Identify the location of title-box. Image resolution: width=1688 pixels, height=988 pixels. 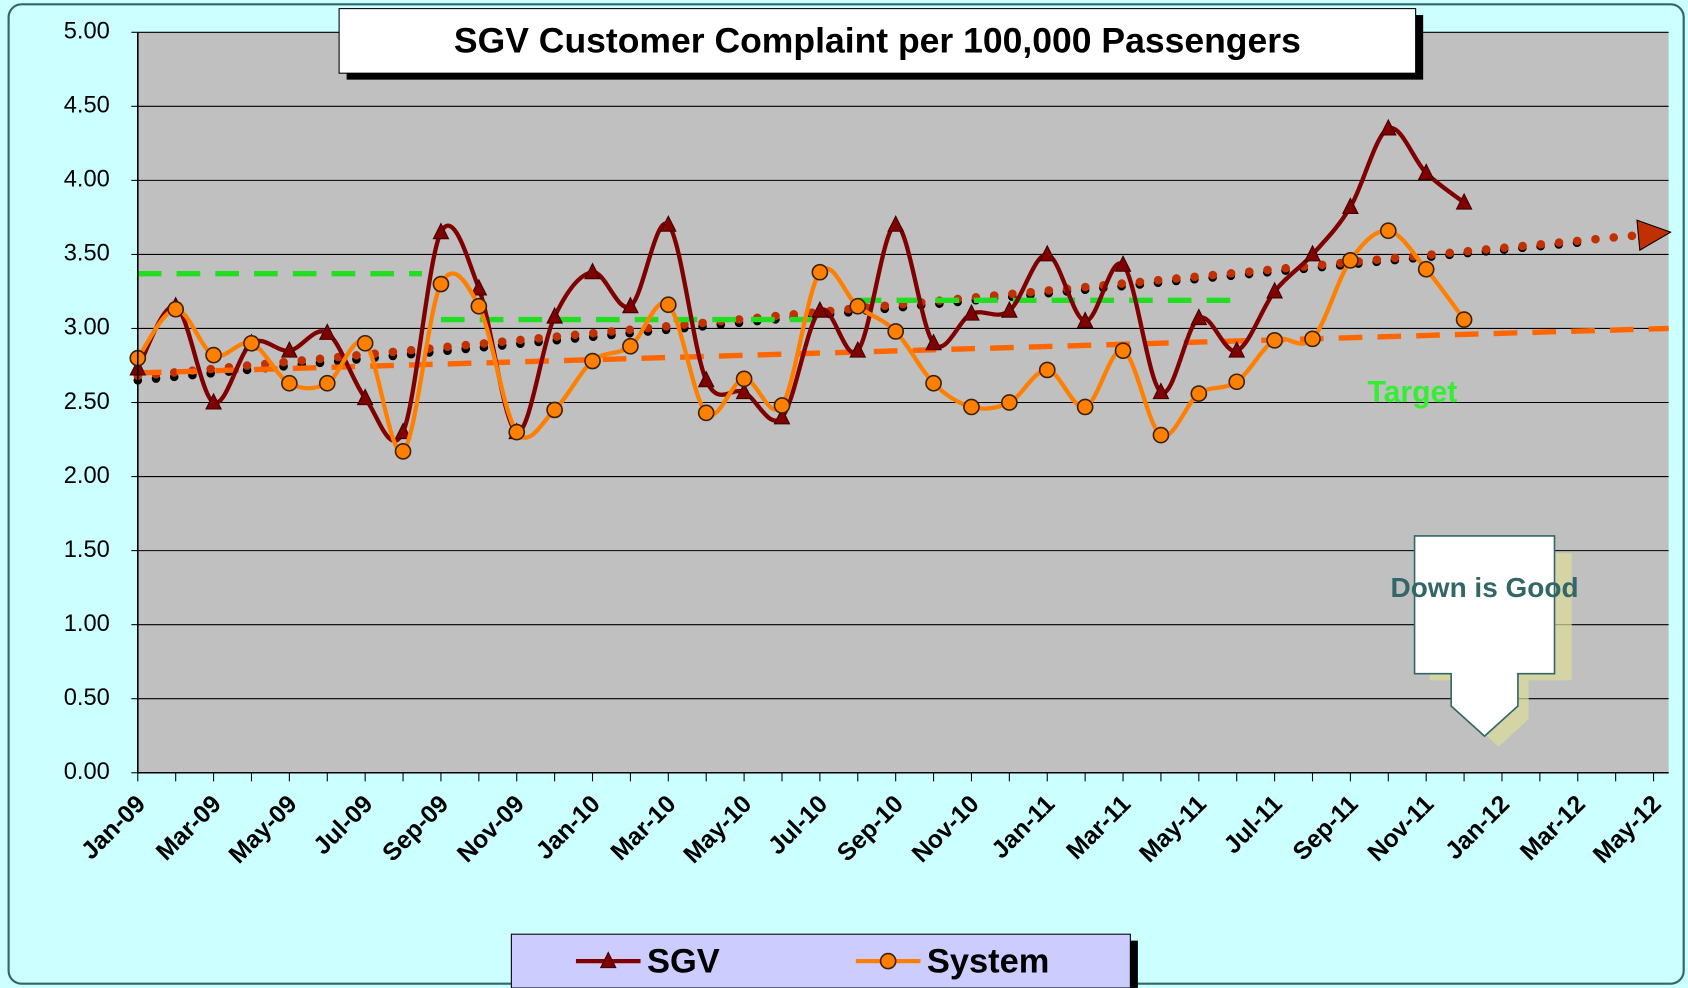
(877, 41).